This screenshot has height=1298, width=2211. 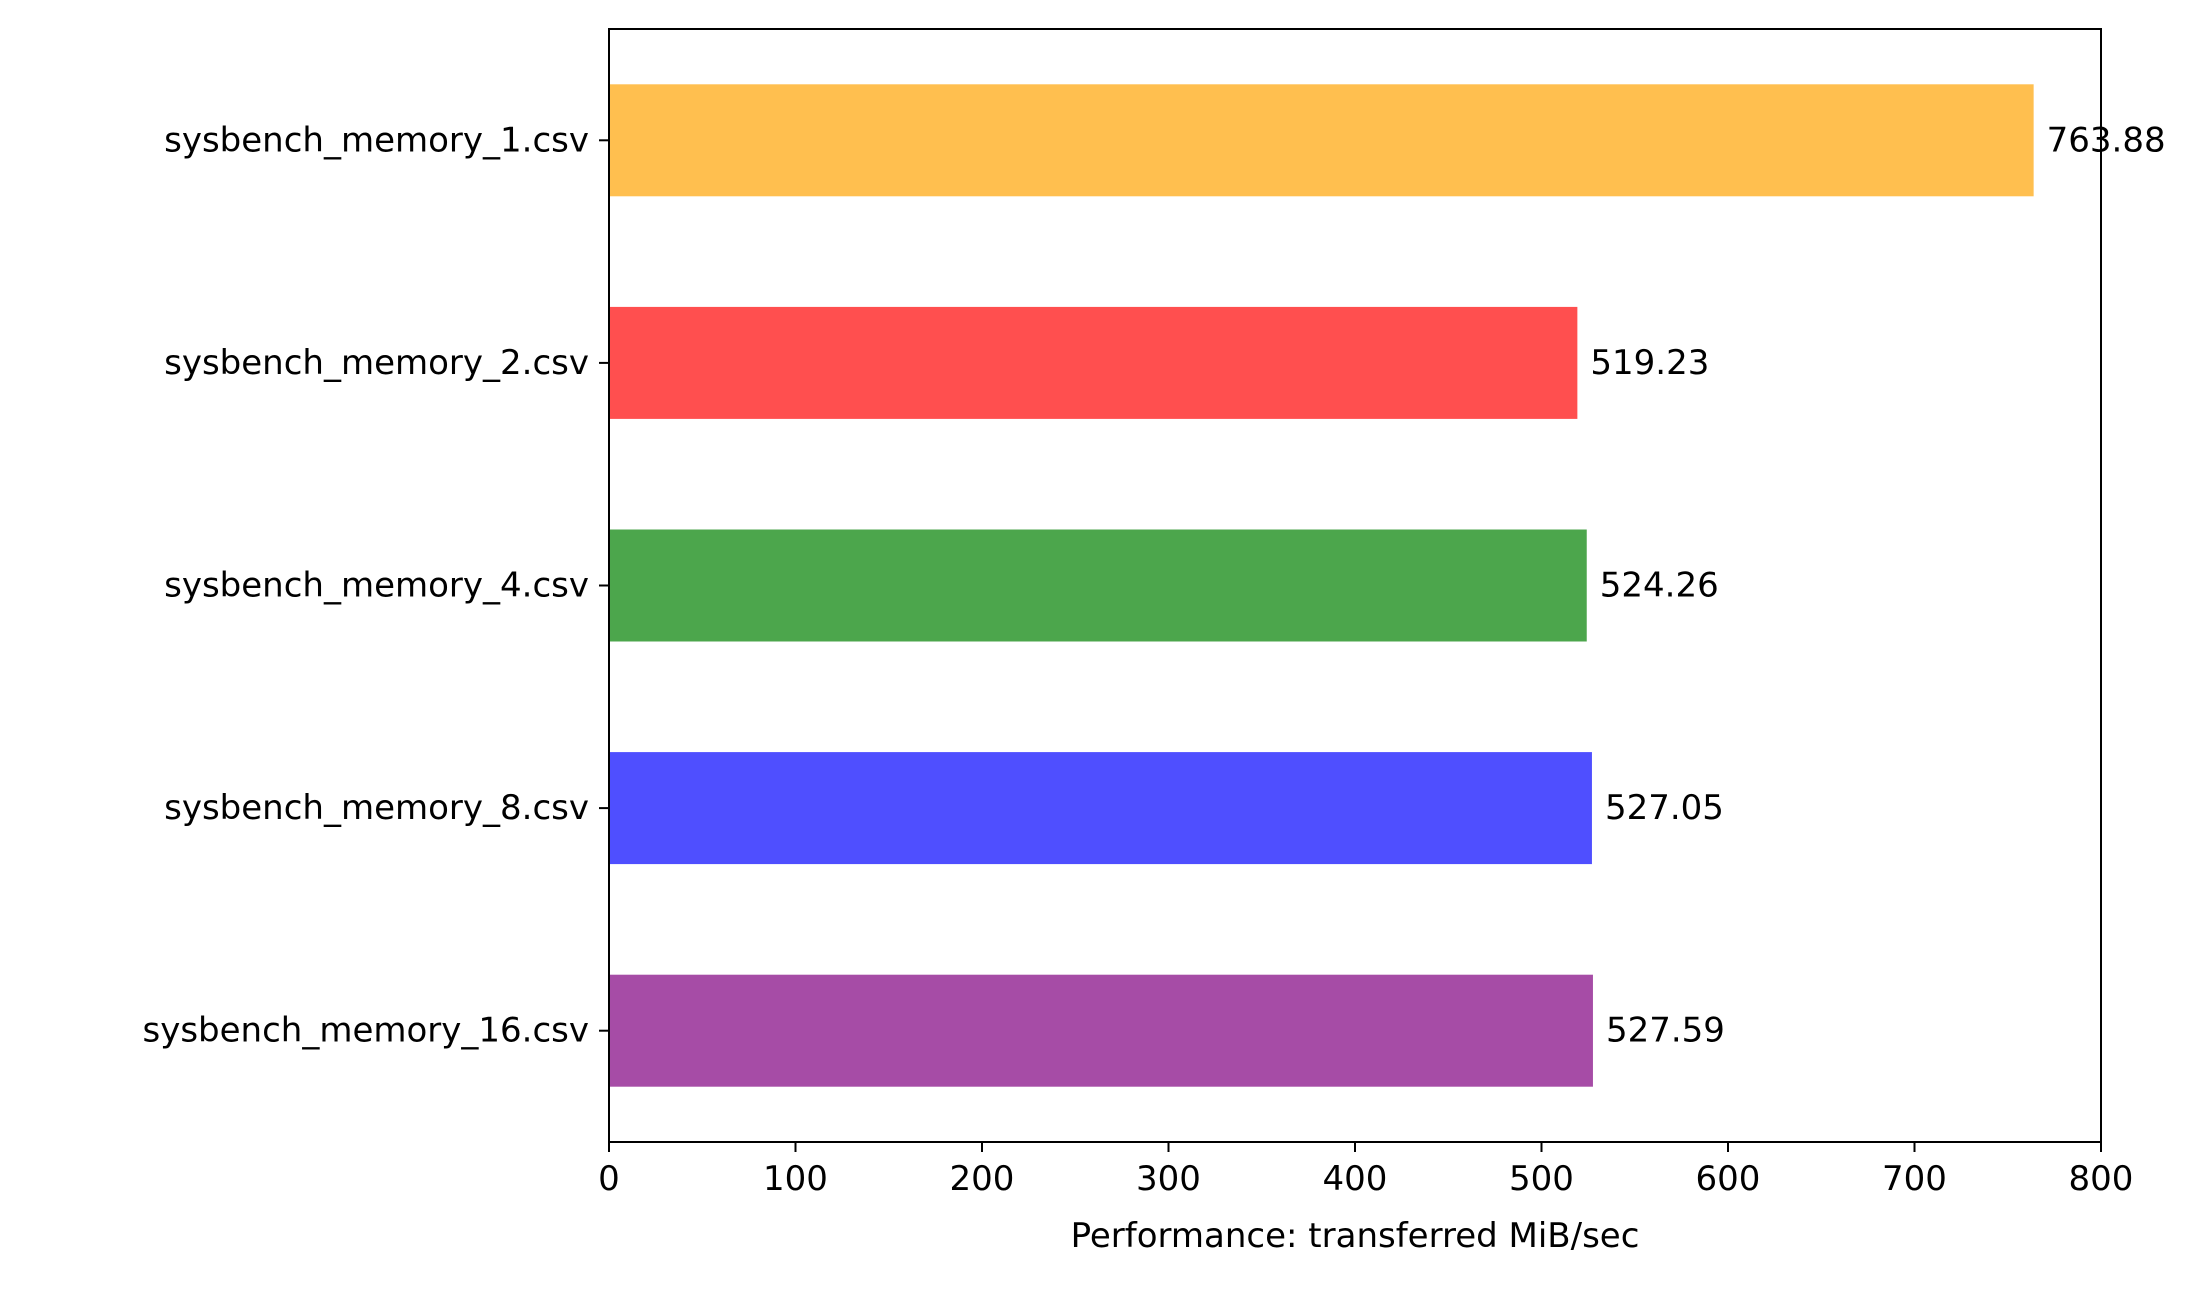 What do you see at coordinates (1541, 1179) in the screenshot?
I see `x-tick-label-5: 500` at bounding box center [1541, 1179].